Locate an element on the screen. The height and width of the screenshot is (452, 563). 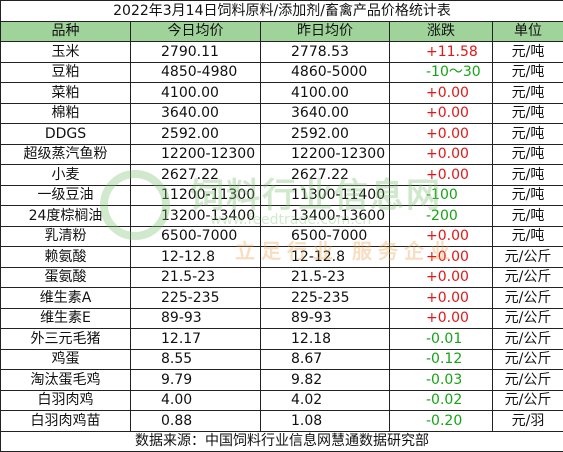
cell-today: 4850-4980 is located at coordinates (196, 72).